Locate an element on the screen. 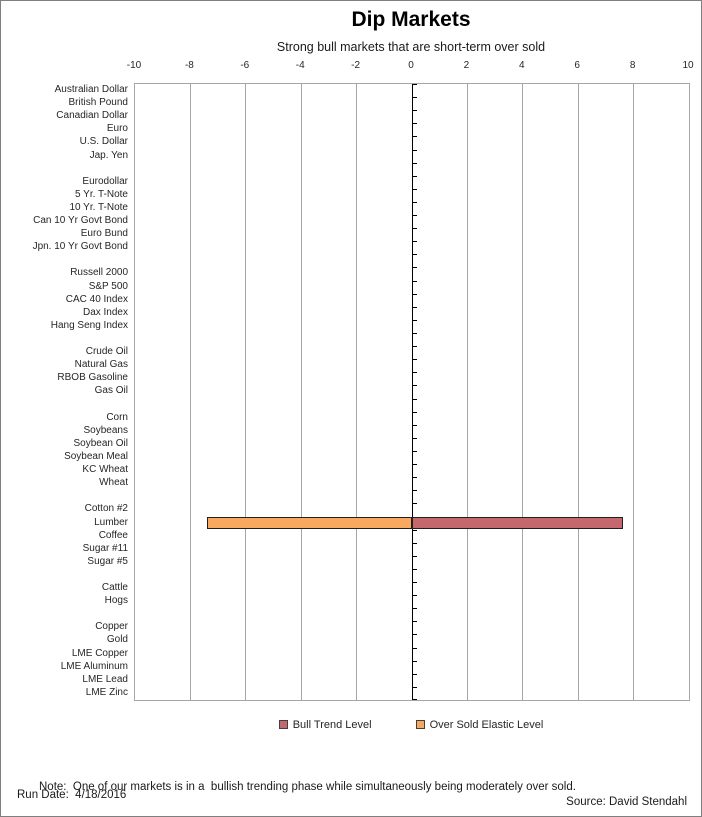 The width and height of the screenshot is (702, 817). category-label: British Pound is located at coordinates (98, 103).